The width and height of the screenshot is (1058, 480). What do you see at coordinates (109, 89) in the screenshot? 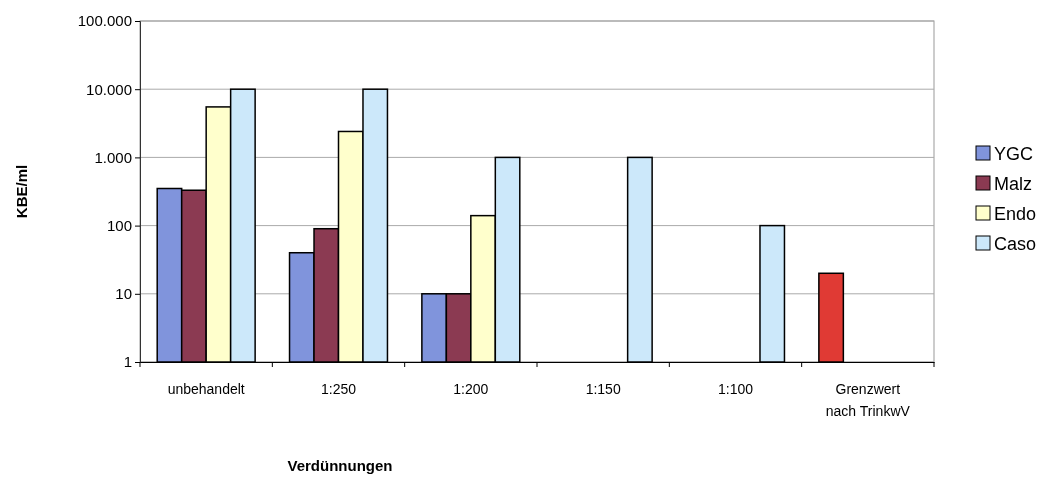
I see `y-tick-label: 10.000` at bounding box center [109, 89].